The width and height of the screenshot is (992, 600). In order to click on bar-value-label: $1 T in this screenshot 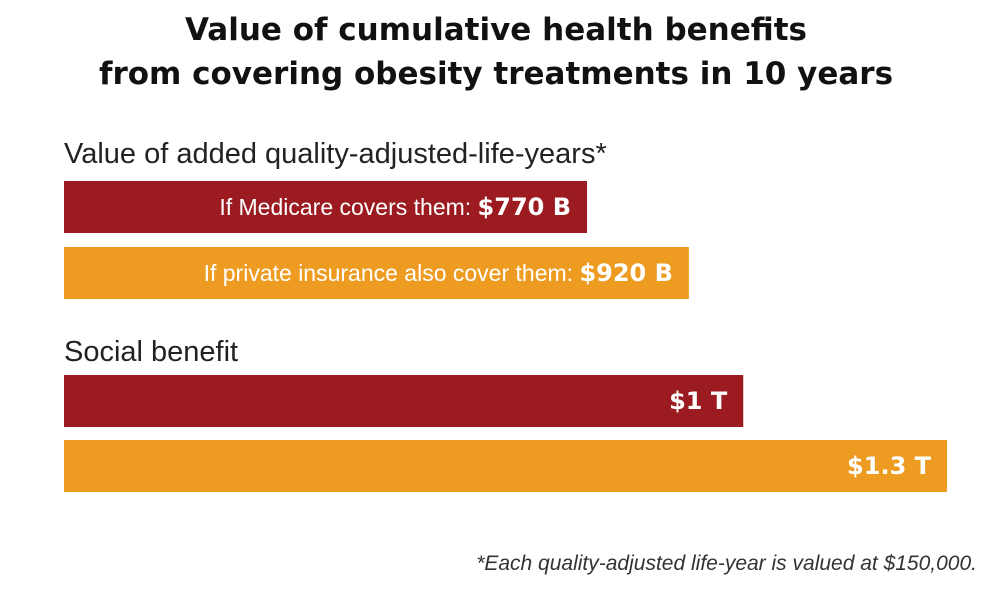, I will do `click(698, 401)`.